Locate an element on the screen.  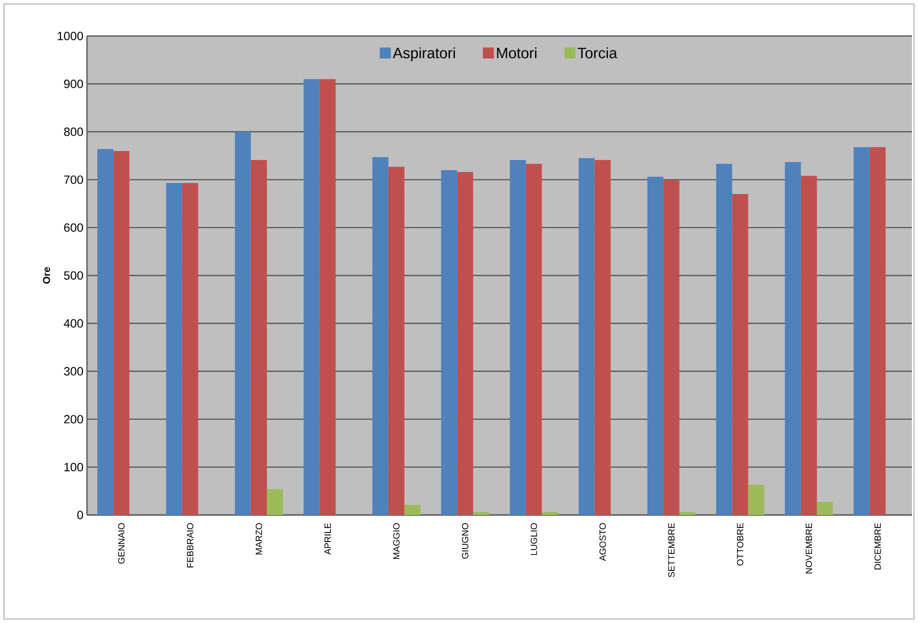
y-tick-label: 200 is located at coordinates (74, 419).